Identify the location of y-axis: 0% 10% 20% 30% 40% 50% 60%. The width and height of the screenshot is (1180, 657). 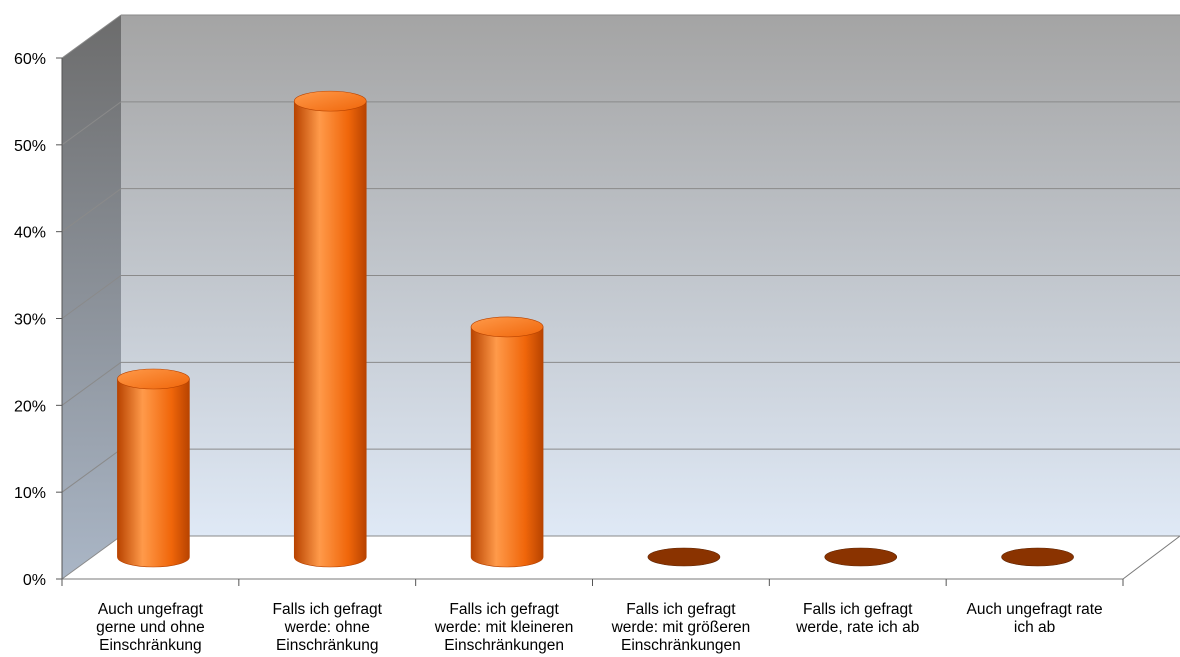
(38, 320).